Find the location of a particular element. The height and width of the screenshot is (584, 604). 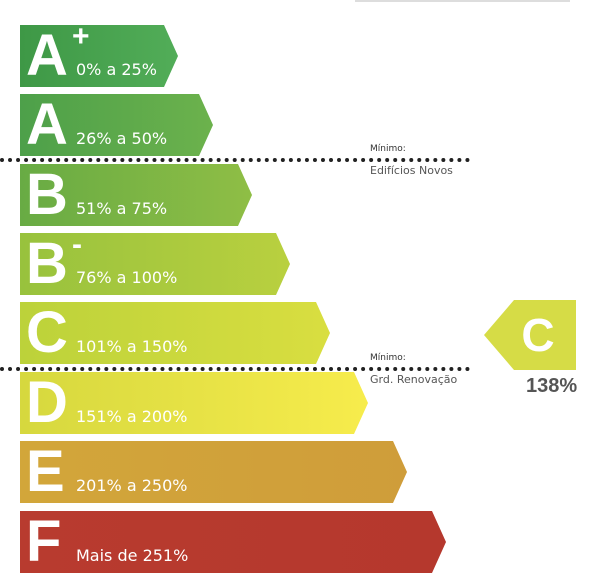

result-value: 138% is located at coordinates (552, 386).